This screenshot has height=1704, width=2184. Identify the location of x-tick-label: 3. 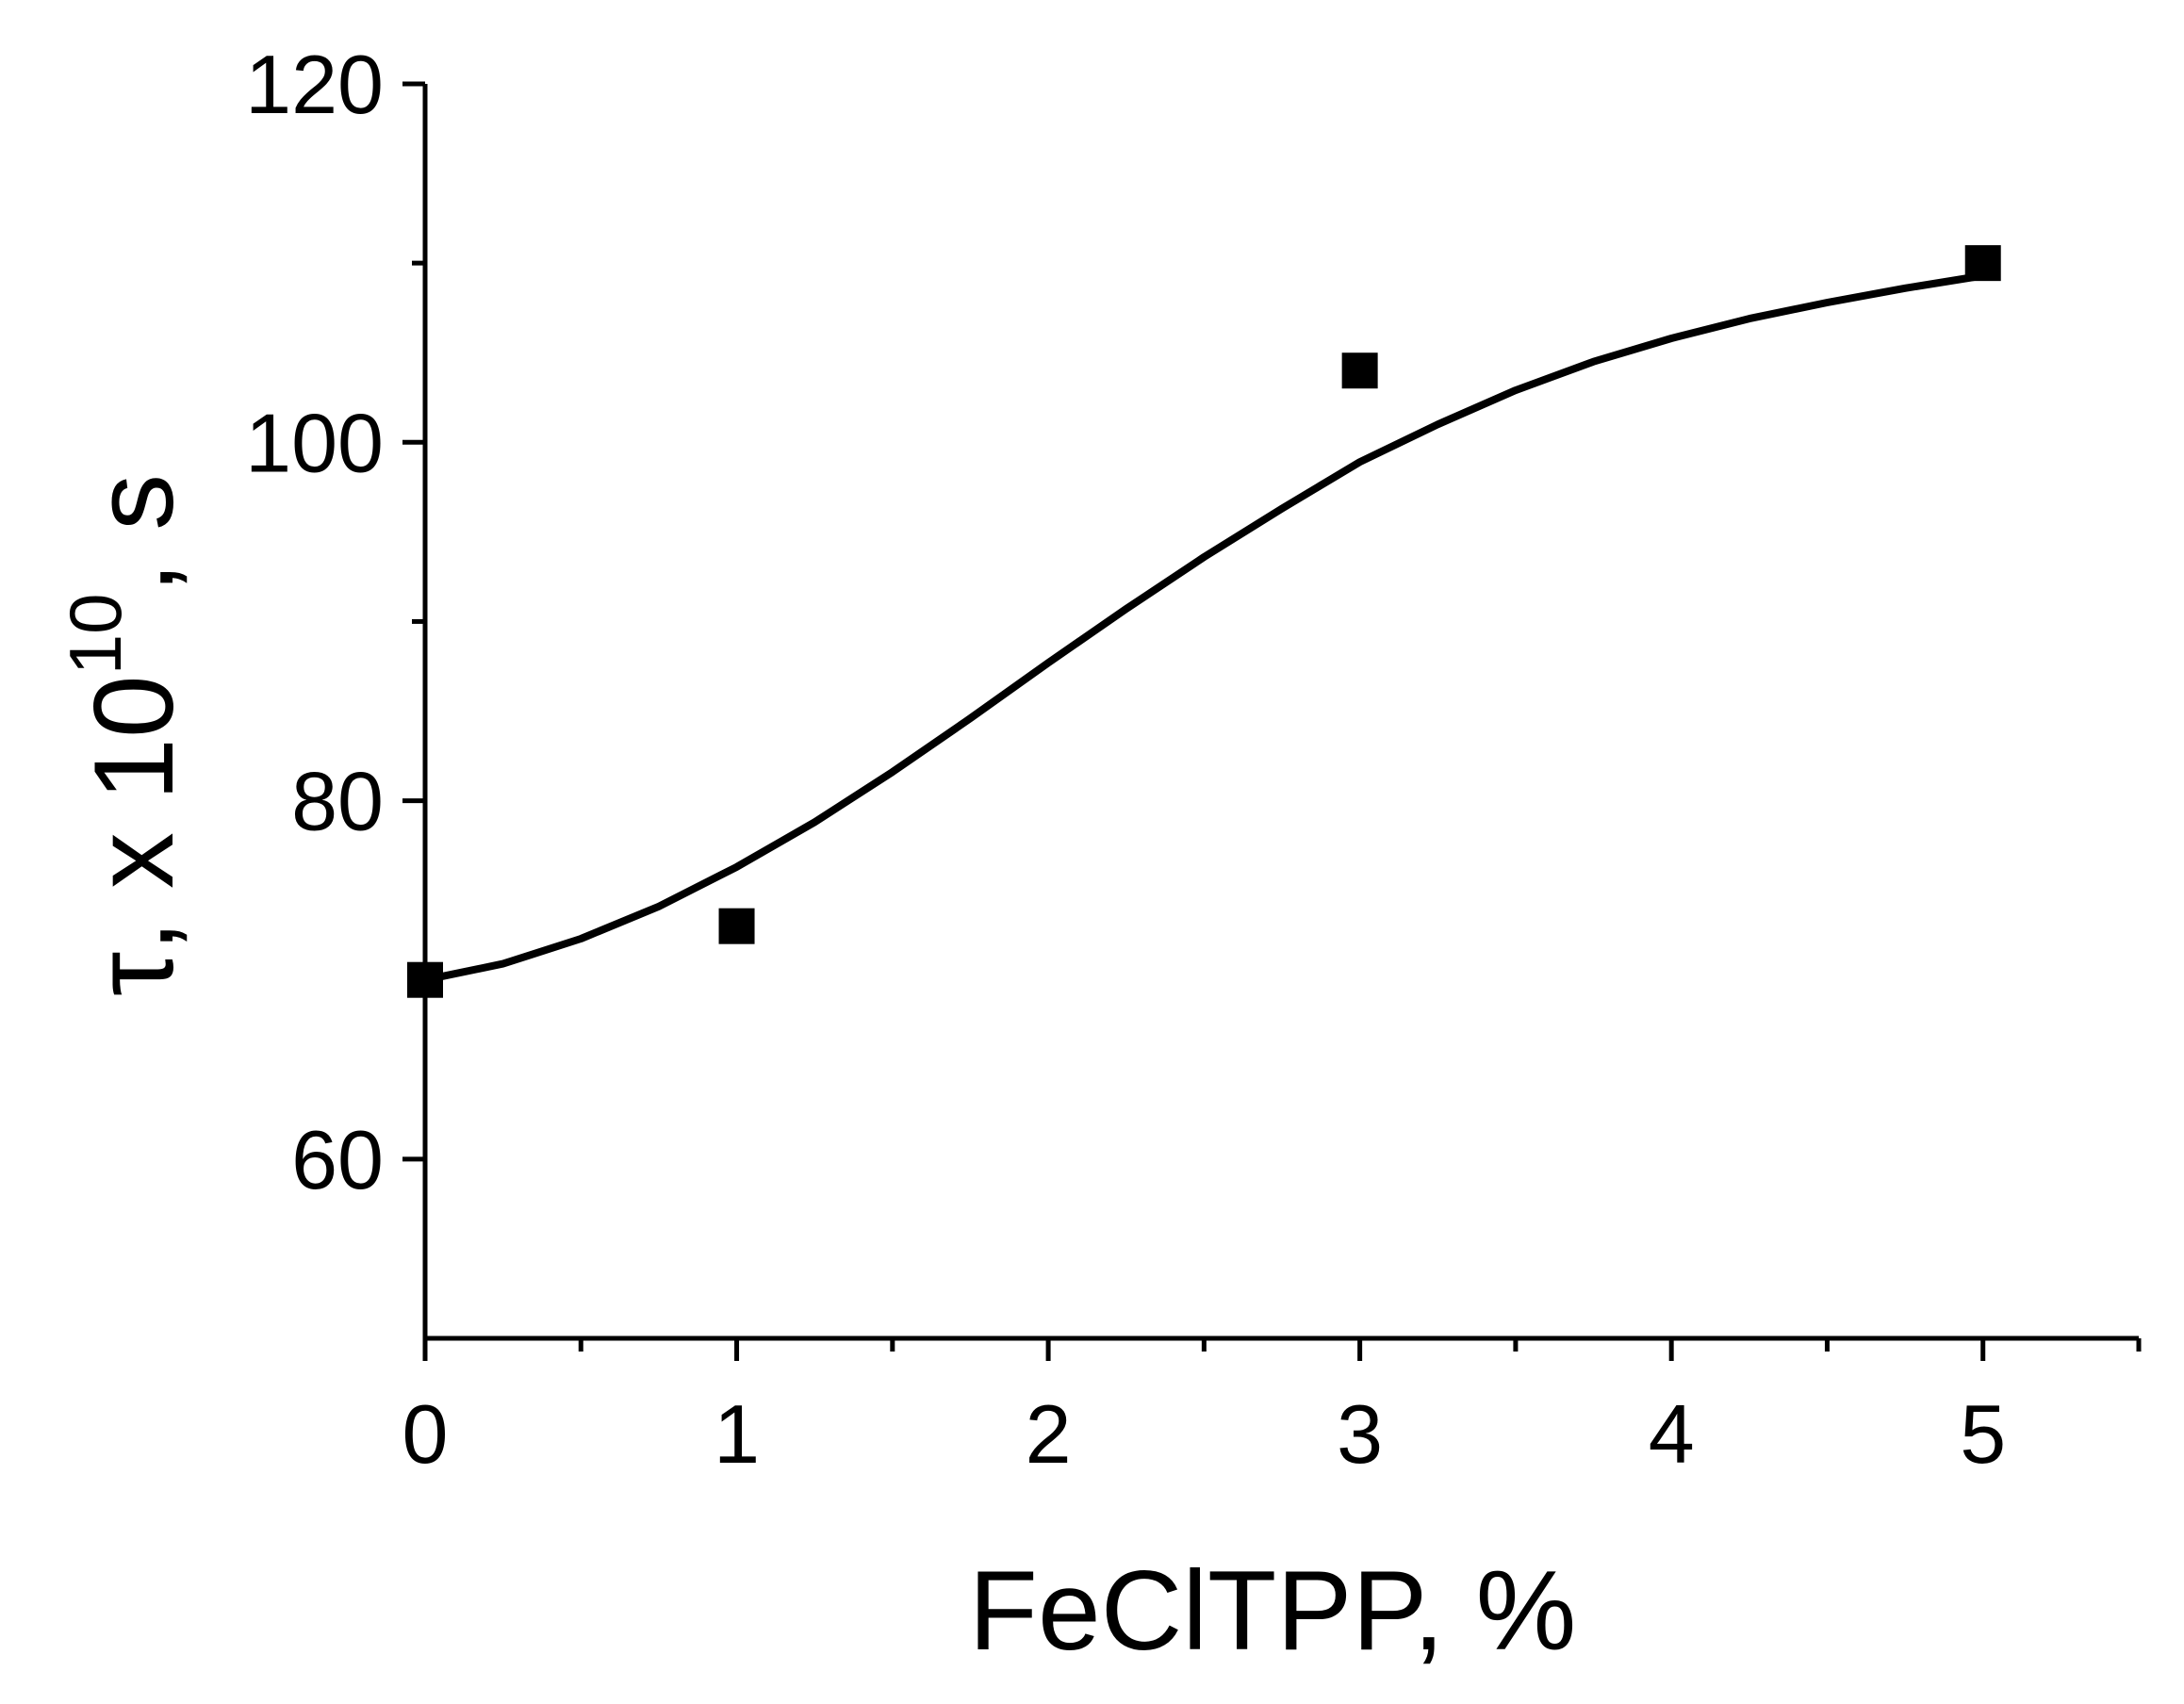
(1360, 1434).